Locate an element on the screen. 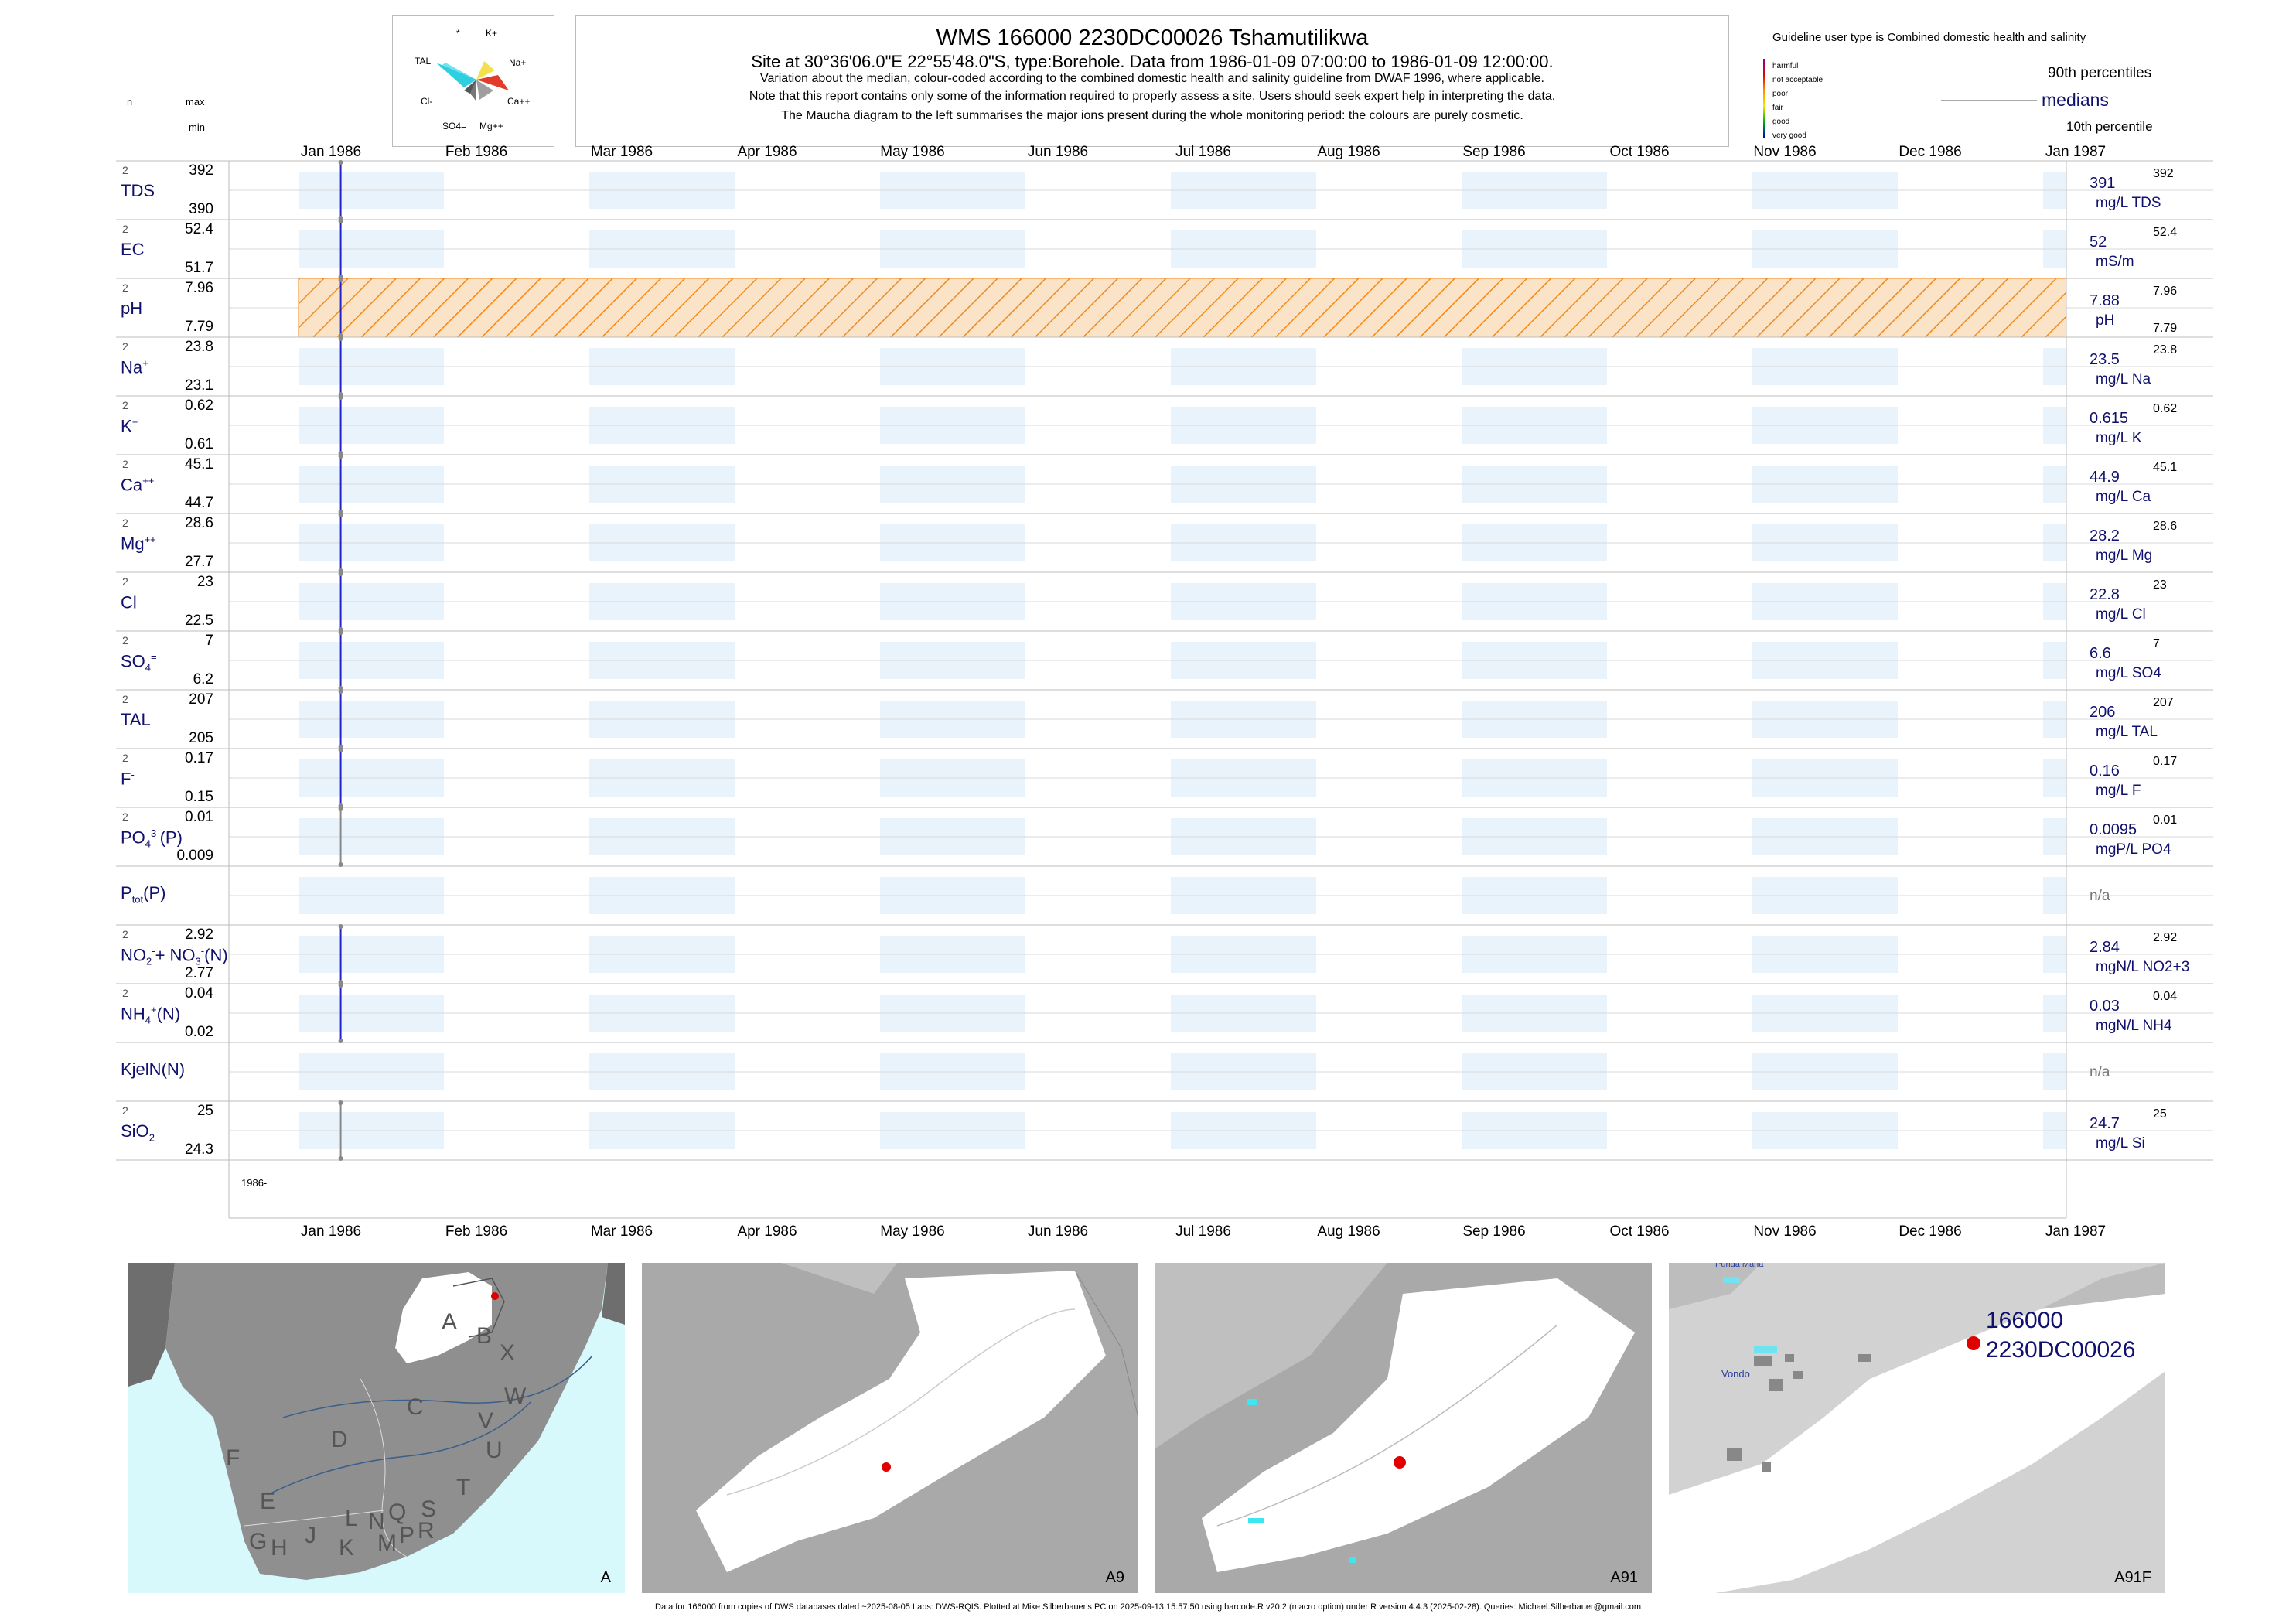 This screenshot has height=1624, width=2296. legend-poor: poor is located at coordinates (1780, 94).